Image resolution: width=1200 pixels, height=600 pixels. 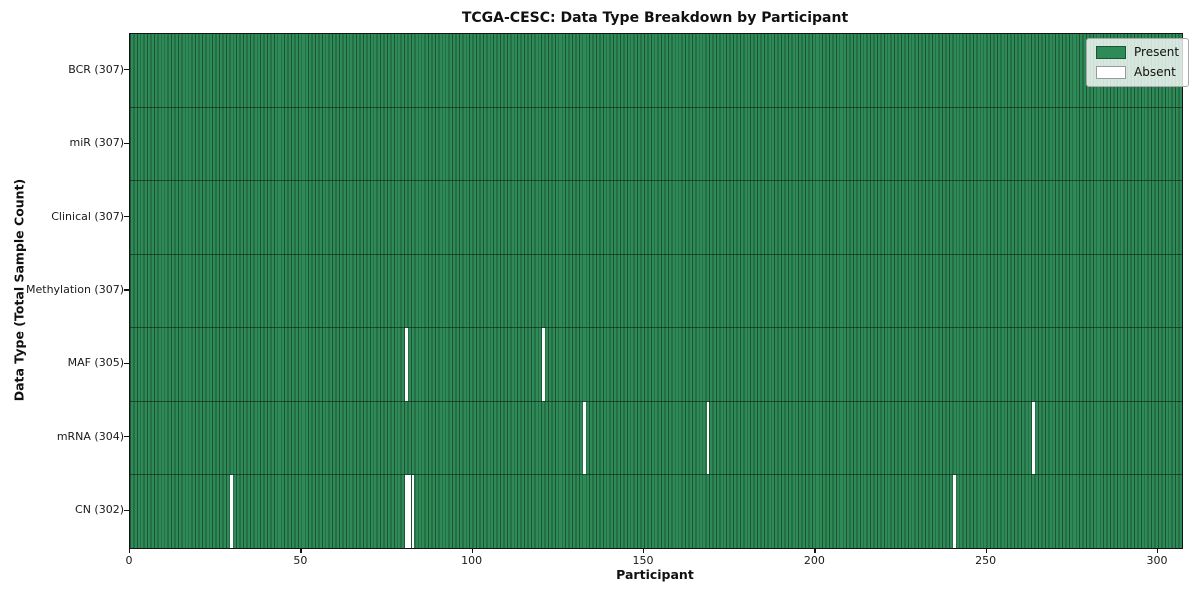 I want to click on x-axis-label: Participant, so click(x=655, y=574).